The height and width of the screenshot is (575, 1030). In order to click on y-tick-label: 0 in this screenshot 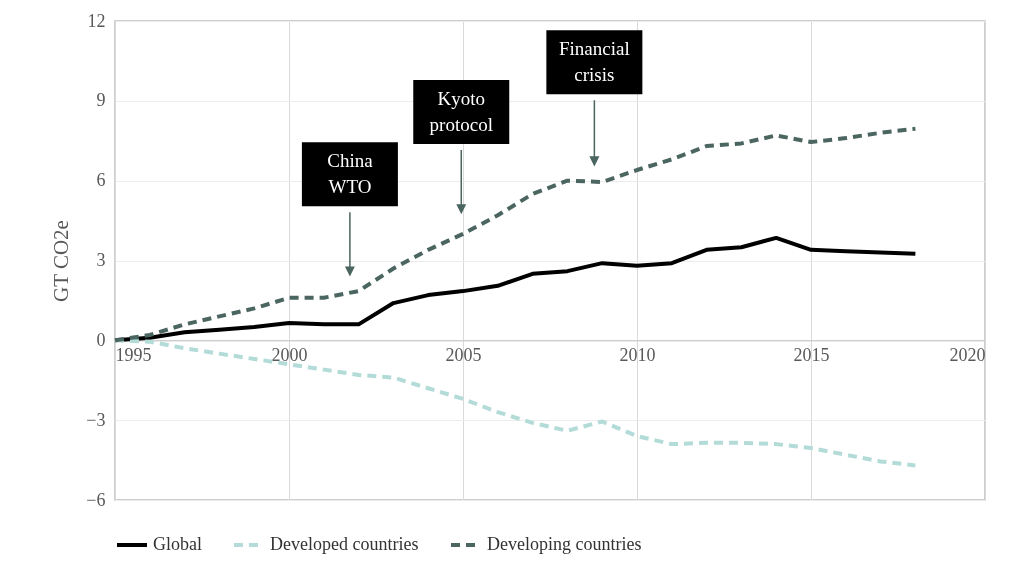, I will do `click(101, 339)`.